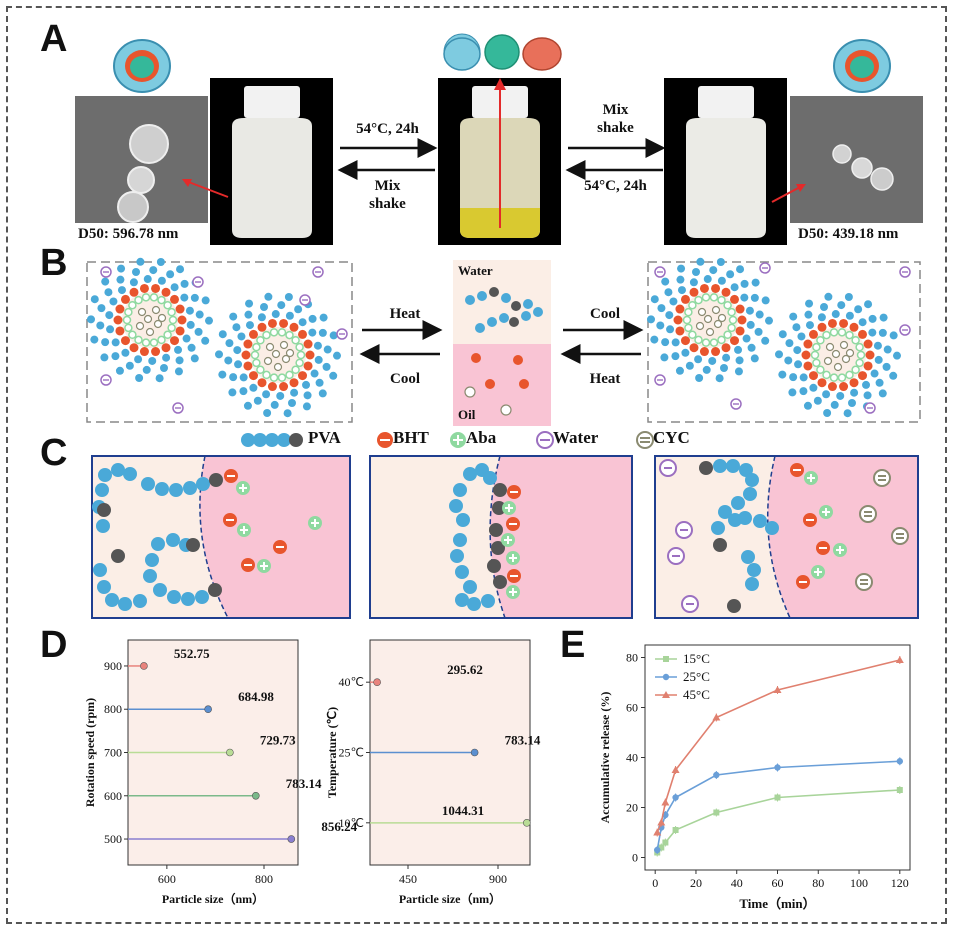 This screenshot has width=955, height=932. I want to click on label-heat: Heat, so click(405, 314).